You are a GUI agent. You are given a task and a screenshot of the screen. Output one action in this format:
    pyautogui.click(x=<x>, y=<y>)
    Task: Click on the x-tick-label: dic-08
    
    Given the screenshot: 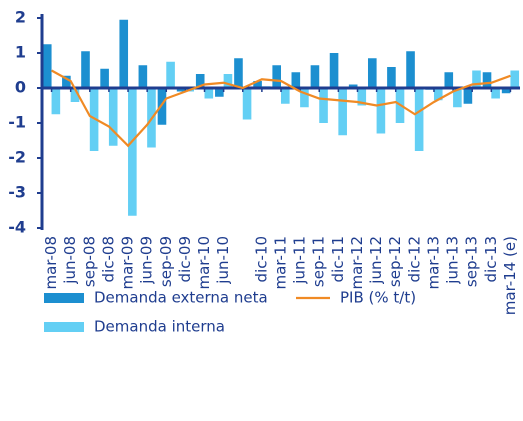 What is the action you would take?
    pyautogui.click(x=108, y=259)
    